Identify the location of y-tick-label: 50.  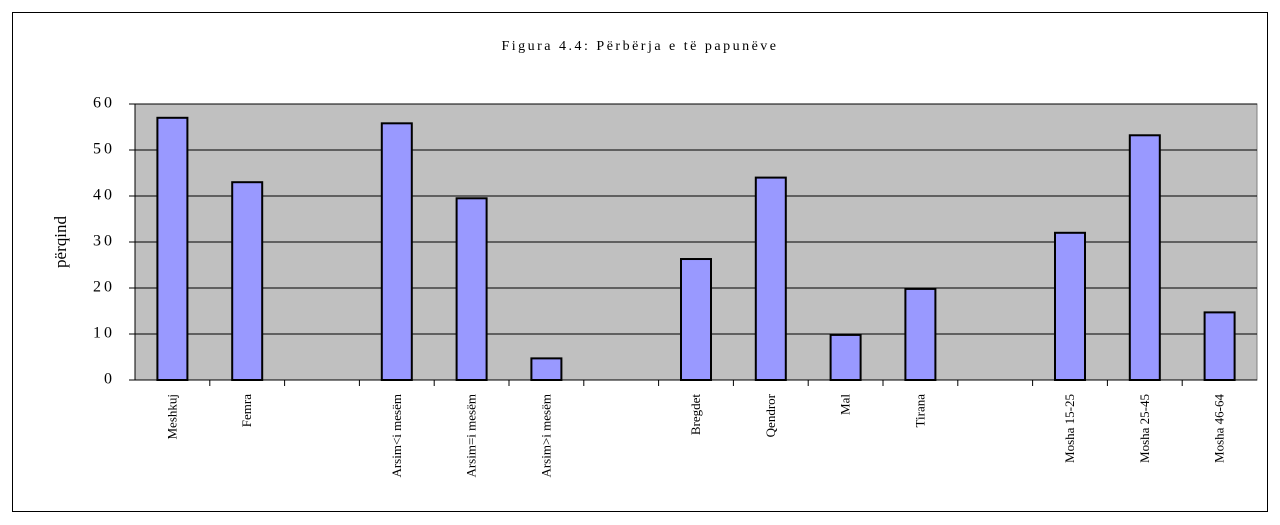
(104, 149).